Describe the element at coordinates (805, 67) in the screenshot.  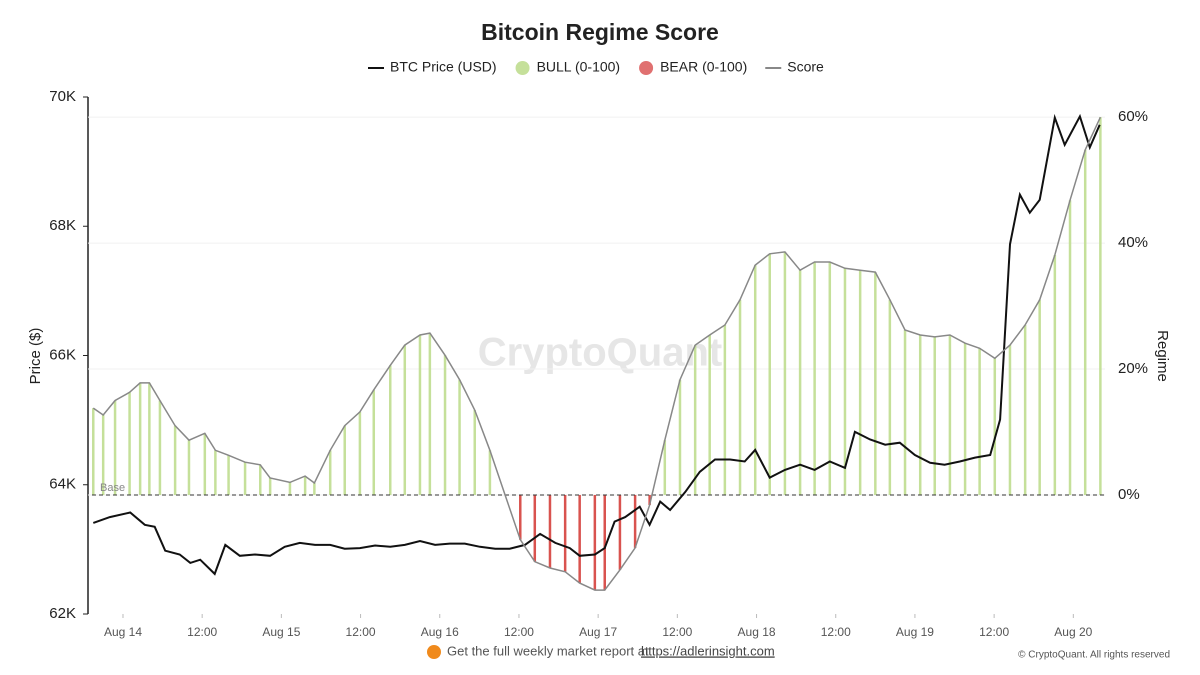
I see `legend-label: Score` at that location.